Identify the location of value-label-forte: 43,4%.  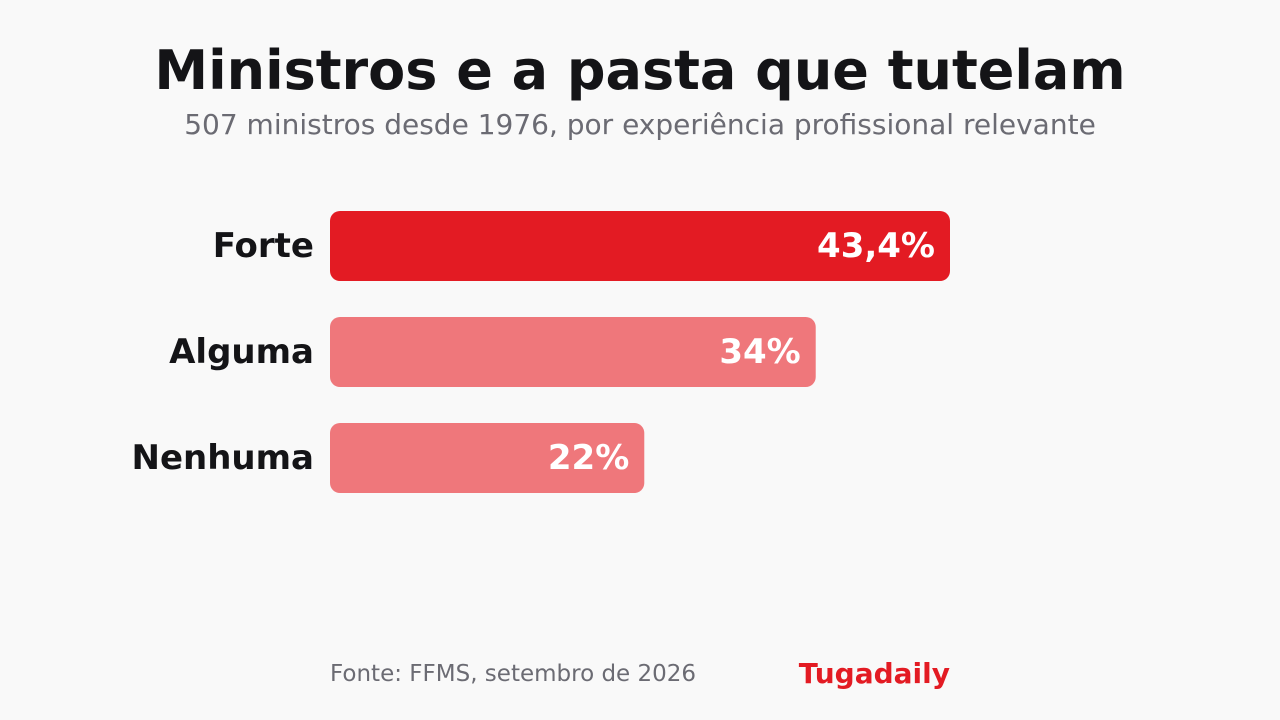
(876, 246).